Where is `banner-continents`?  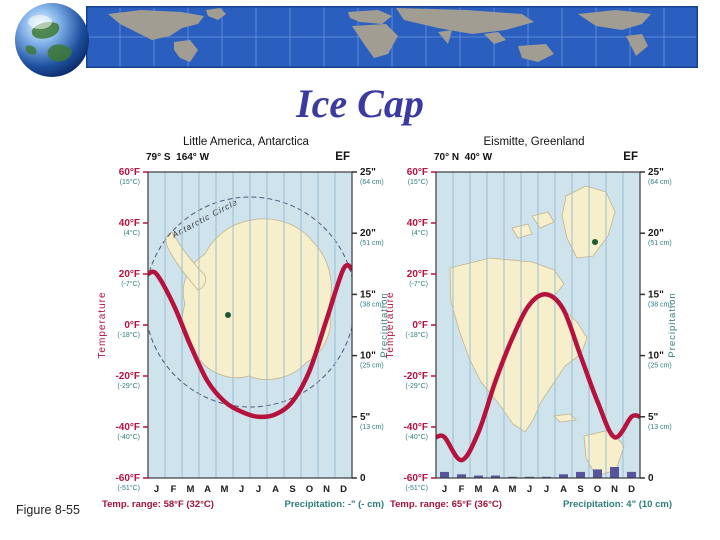
banner-continents is located at coordinates (379, 35).